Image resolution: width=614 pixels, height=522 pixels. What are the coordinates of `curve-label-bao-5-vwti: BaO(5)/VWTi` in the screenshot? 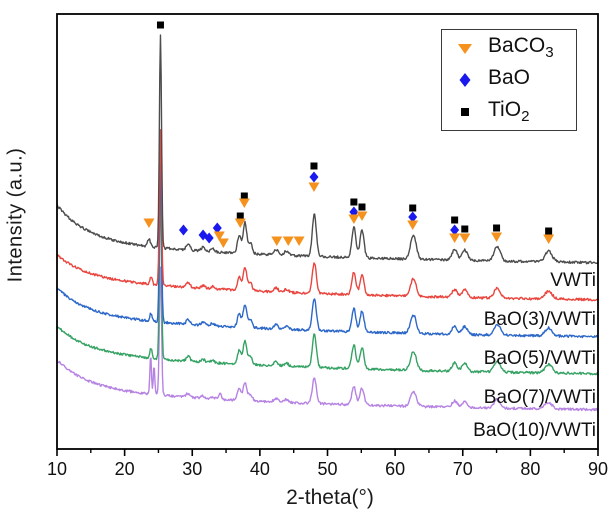 It's located at (539, 358).